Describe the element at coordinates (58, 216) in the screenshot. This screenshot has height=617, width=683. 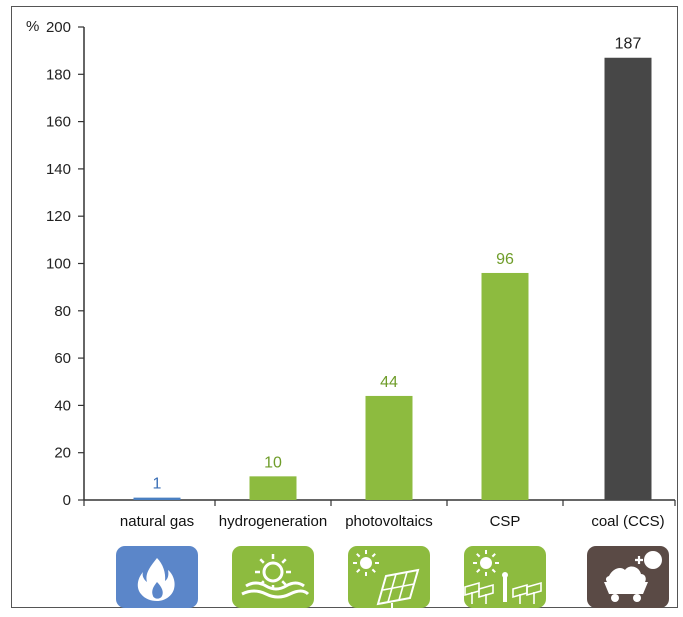
I see `y-tick-label: 120` at that location.